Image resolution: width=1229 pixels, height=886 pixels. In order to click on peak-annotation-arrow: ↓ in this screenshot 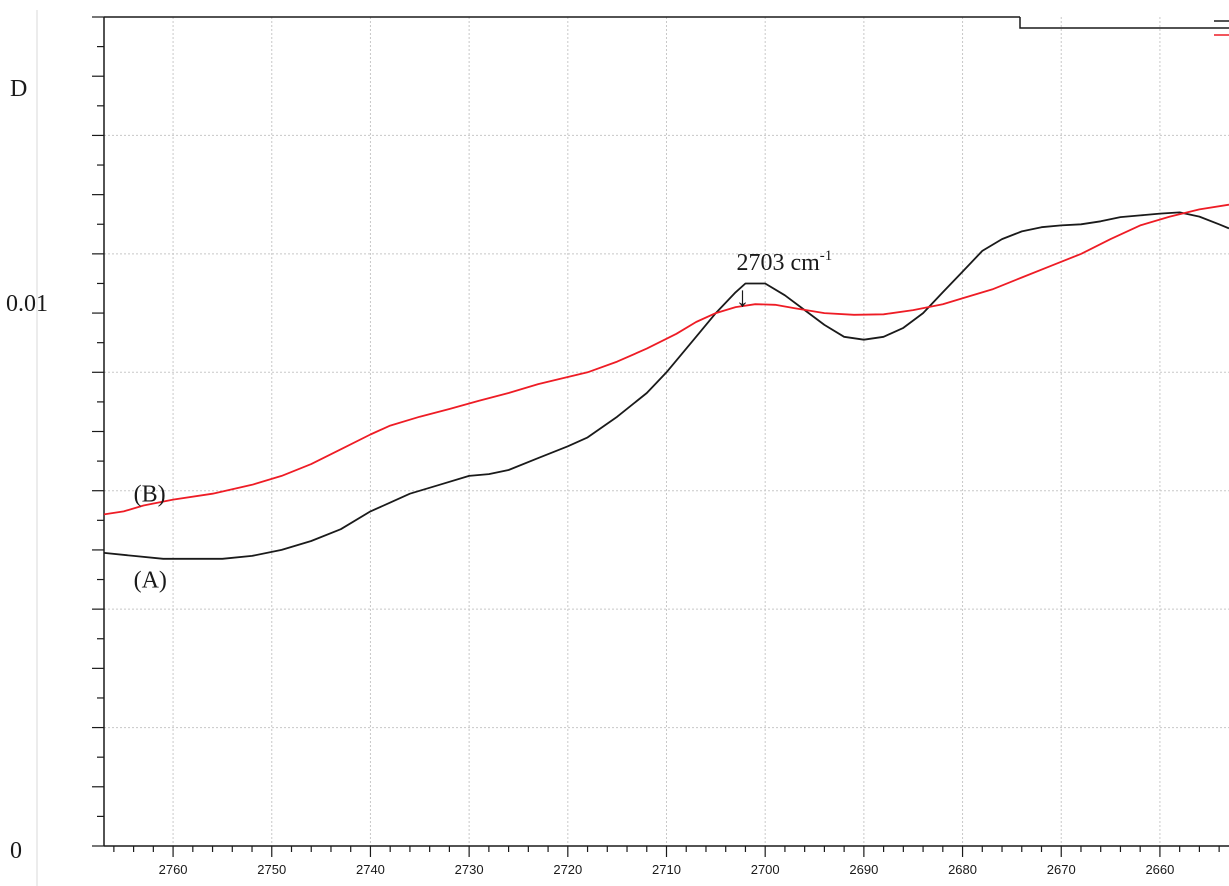, I will do `click(742, 297)`.